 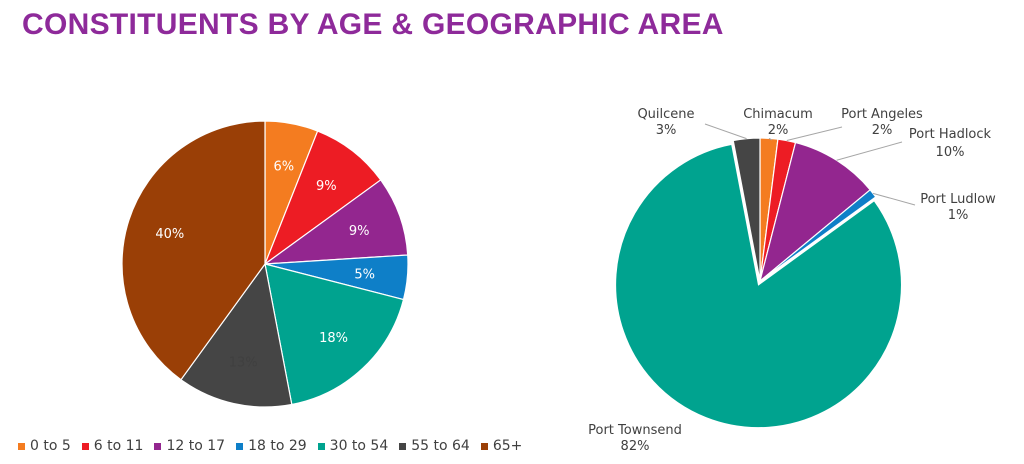 What do you see at coordinates (814, 134) in the screenshot?
I see `geo-leader-port-angeles` at bounding box center [814, 134].